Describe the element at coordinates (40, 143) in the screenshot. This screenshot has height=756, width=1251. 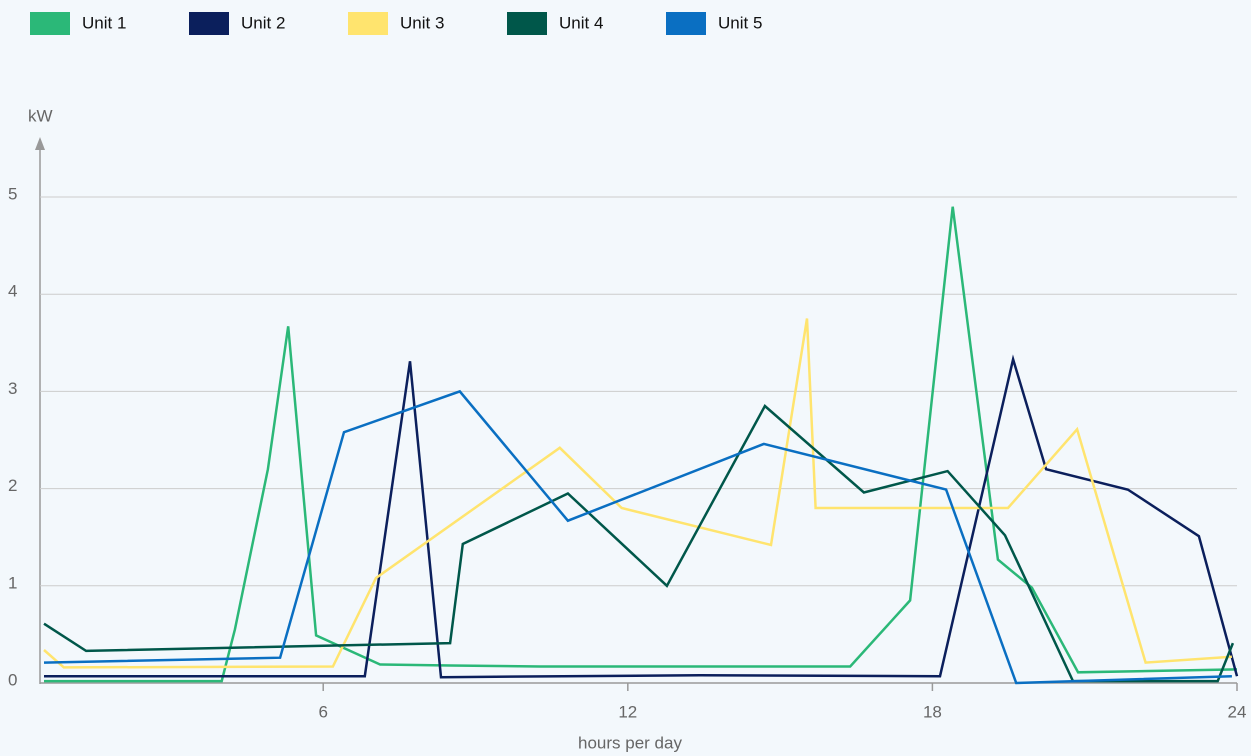
I see `y-axis-arrow` at that location.